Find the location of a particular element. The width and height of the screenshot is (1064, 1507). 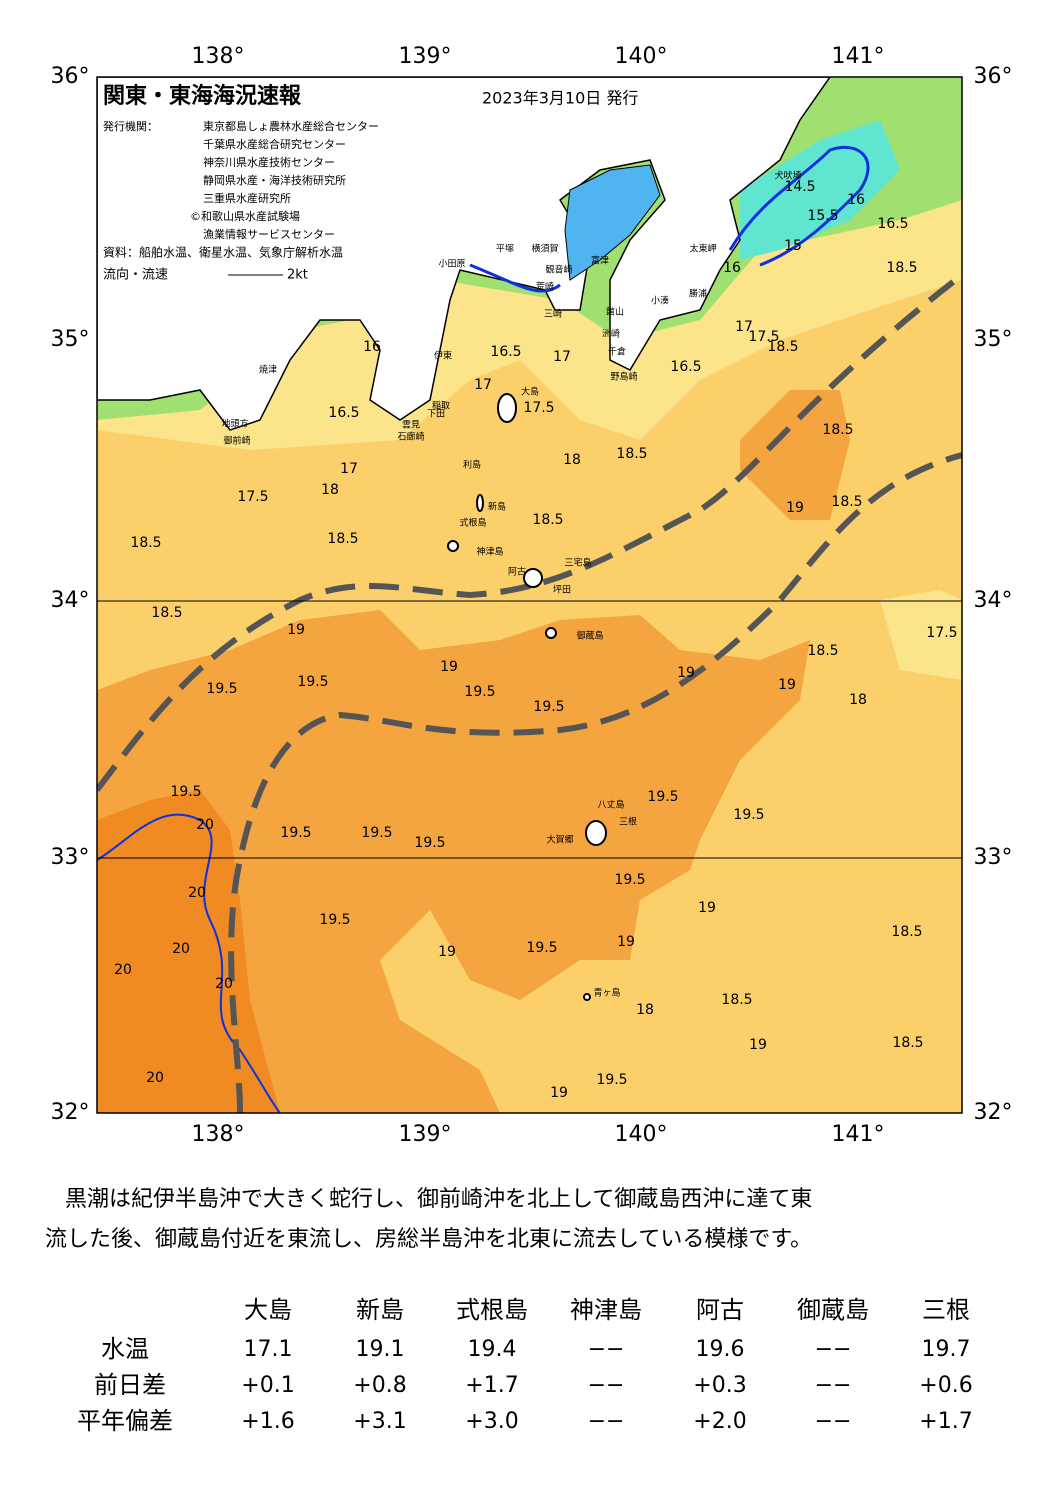

place-name: 神津島 is located at coordinates (489, 552).